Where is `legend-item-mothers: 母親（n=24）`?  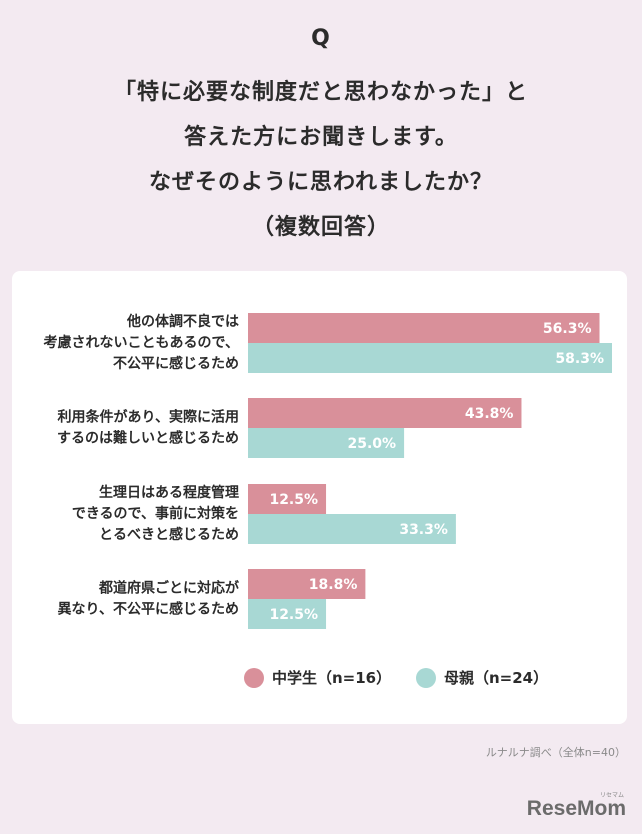 legend-item-mothers: 母親（n=24） is located at coordinates (482, 677).